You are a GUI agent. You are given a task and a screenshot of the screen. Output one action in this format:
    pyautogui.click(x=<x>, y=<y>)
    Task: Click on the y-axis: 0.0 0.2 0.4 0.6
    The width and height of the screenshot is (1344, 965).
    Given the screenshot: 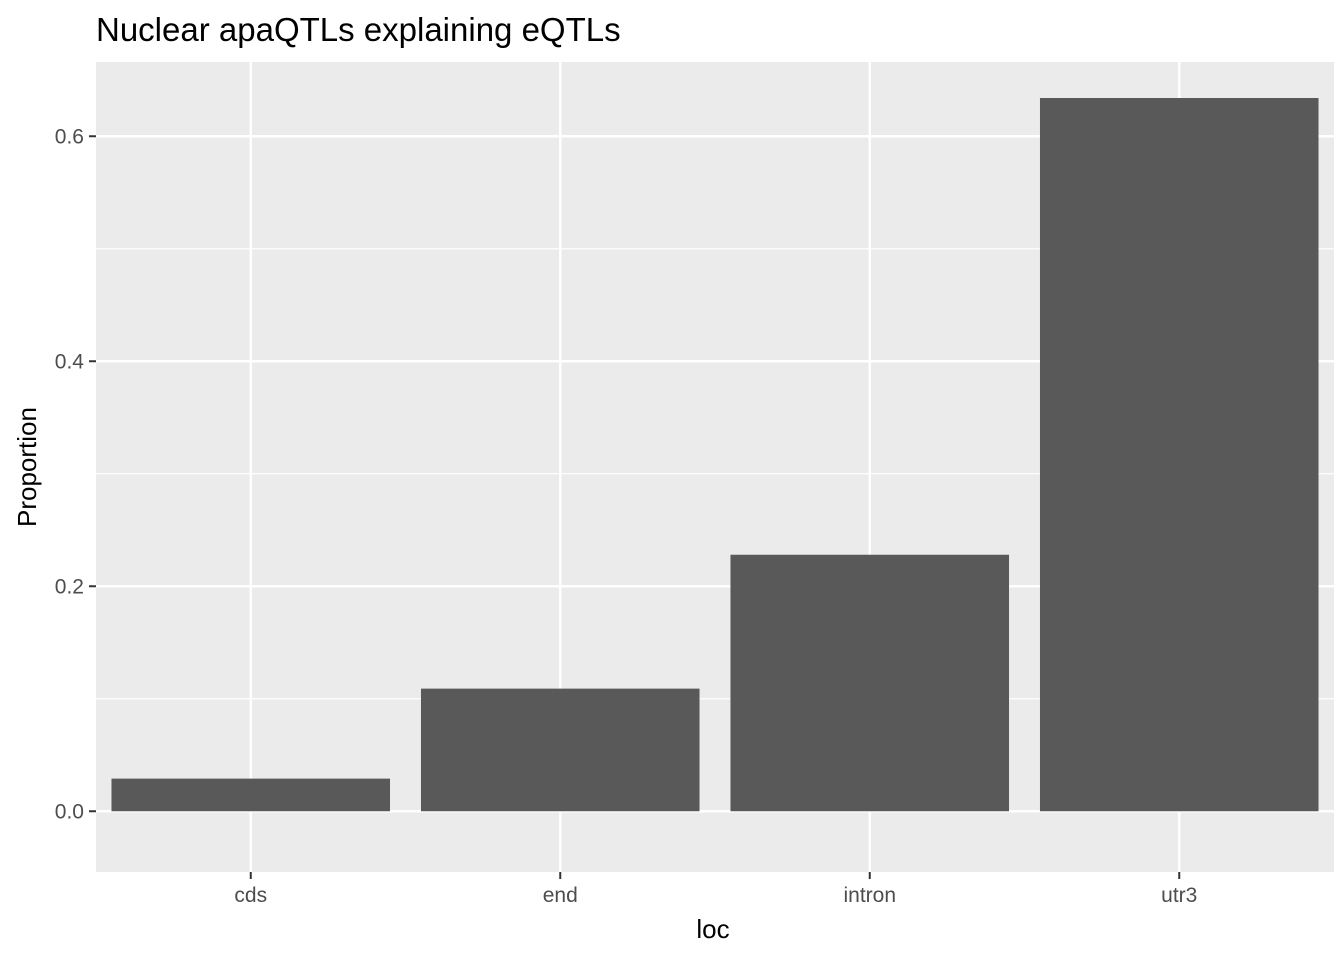 What is the action you would take?
    pyautogui.click(x=75, y=474)
    